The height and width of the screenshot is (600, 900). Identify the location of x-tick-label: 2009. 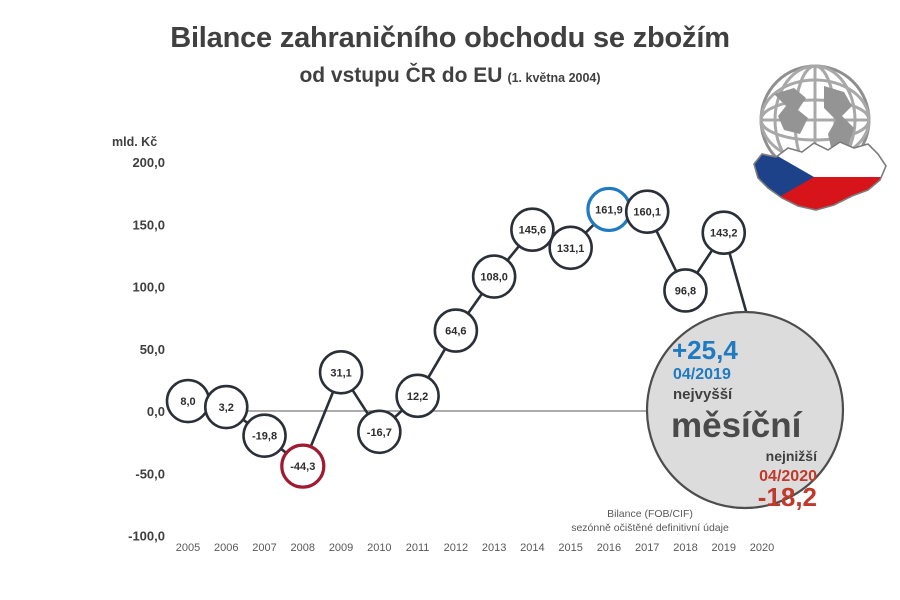
(341, 548).